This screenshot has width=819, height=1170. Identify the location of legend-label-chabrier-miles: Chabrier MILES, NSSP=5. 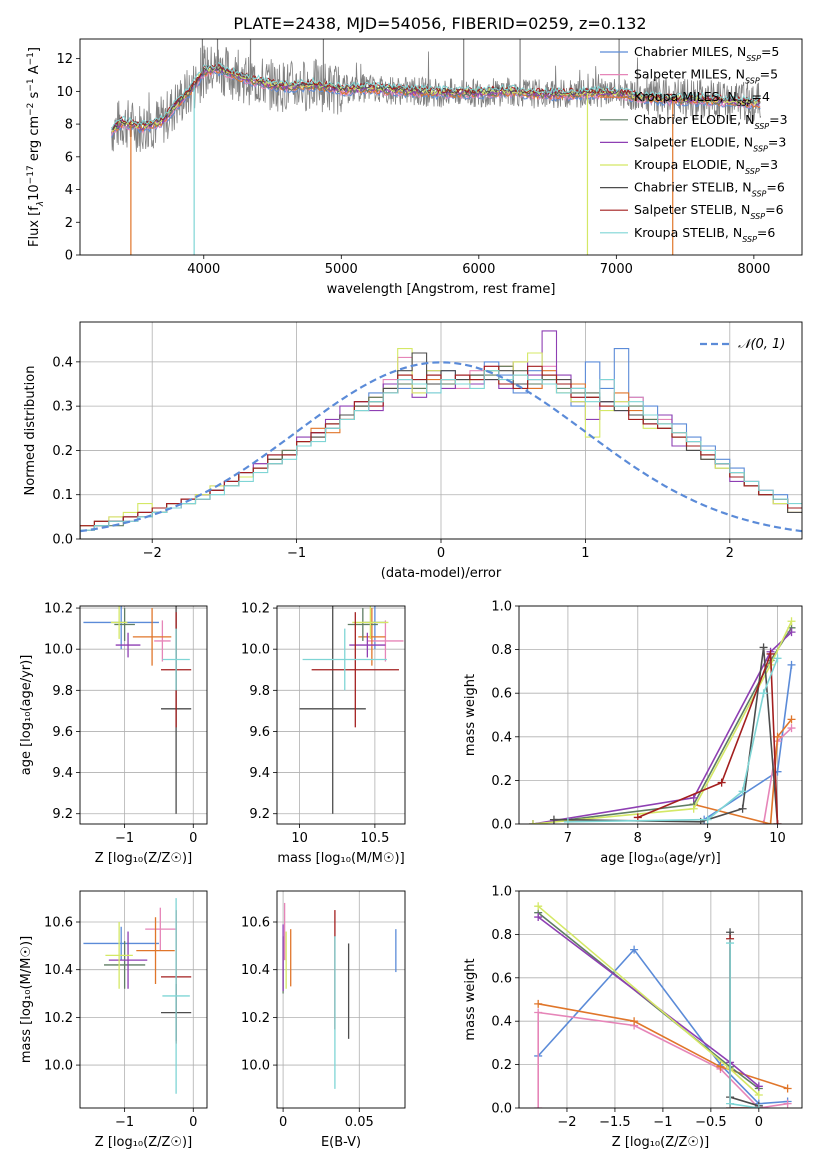
(706, 53).